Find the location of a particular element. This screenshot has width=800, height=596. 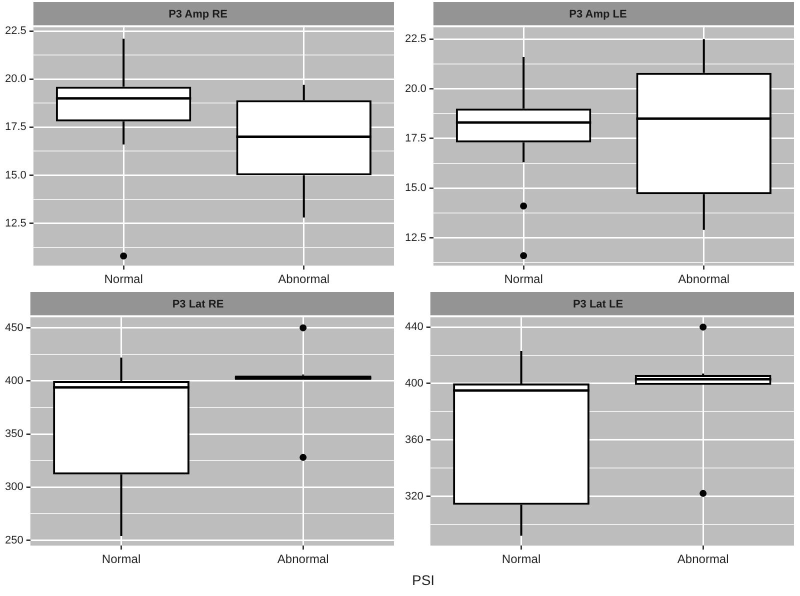

y-tick-label: 250 is located at coordinates (14, 540).